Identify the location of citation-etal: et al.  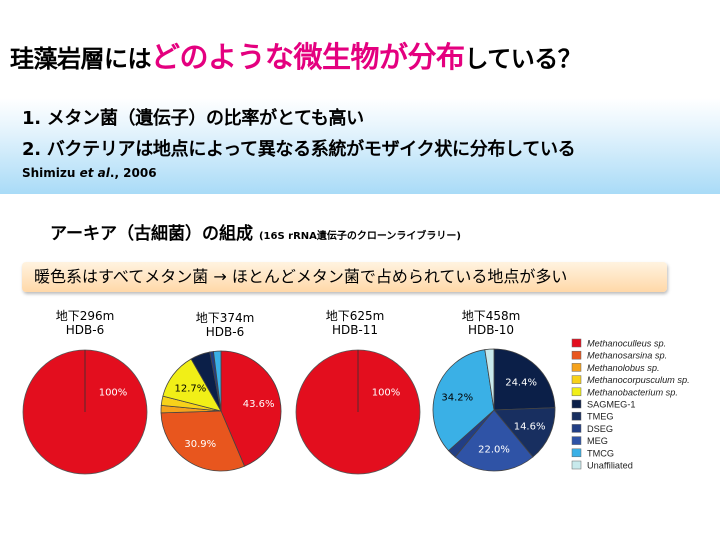
(94, 173).